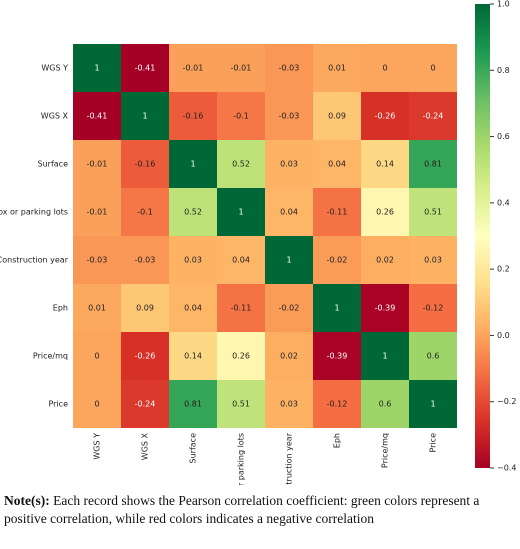 The height and width of the screenshot is (549, 520). Describe the element at coordinates (503, 4) in the screenshot. I see `colorbar-tick-label: 1.0` at that location.